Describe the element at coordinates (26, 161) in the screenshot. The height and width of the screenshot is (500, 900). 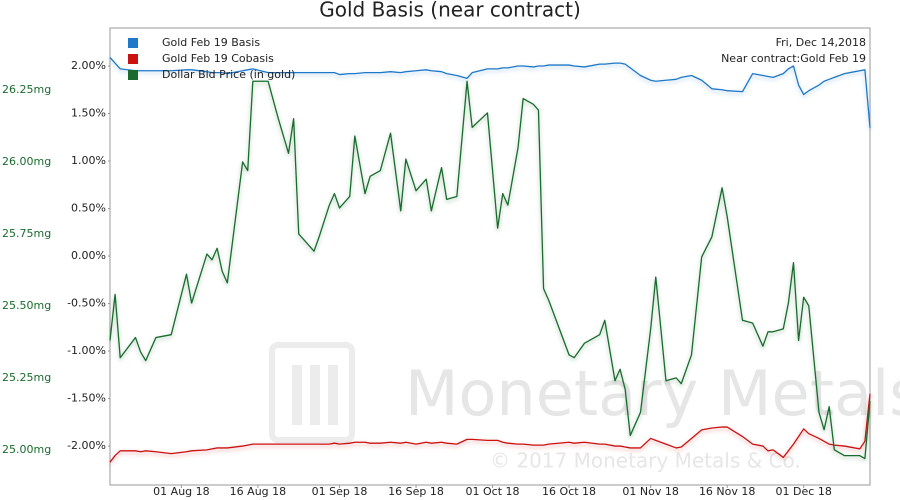
I see `y-tick-label: 26.00mg` at that location.